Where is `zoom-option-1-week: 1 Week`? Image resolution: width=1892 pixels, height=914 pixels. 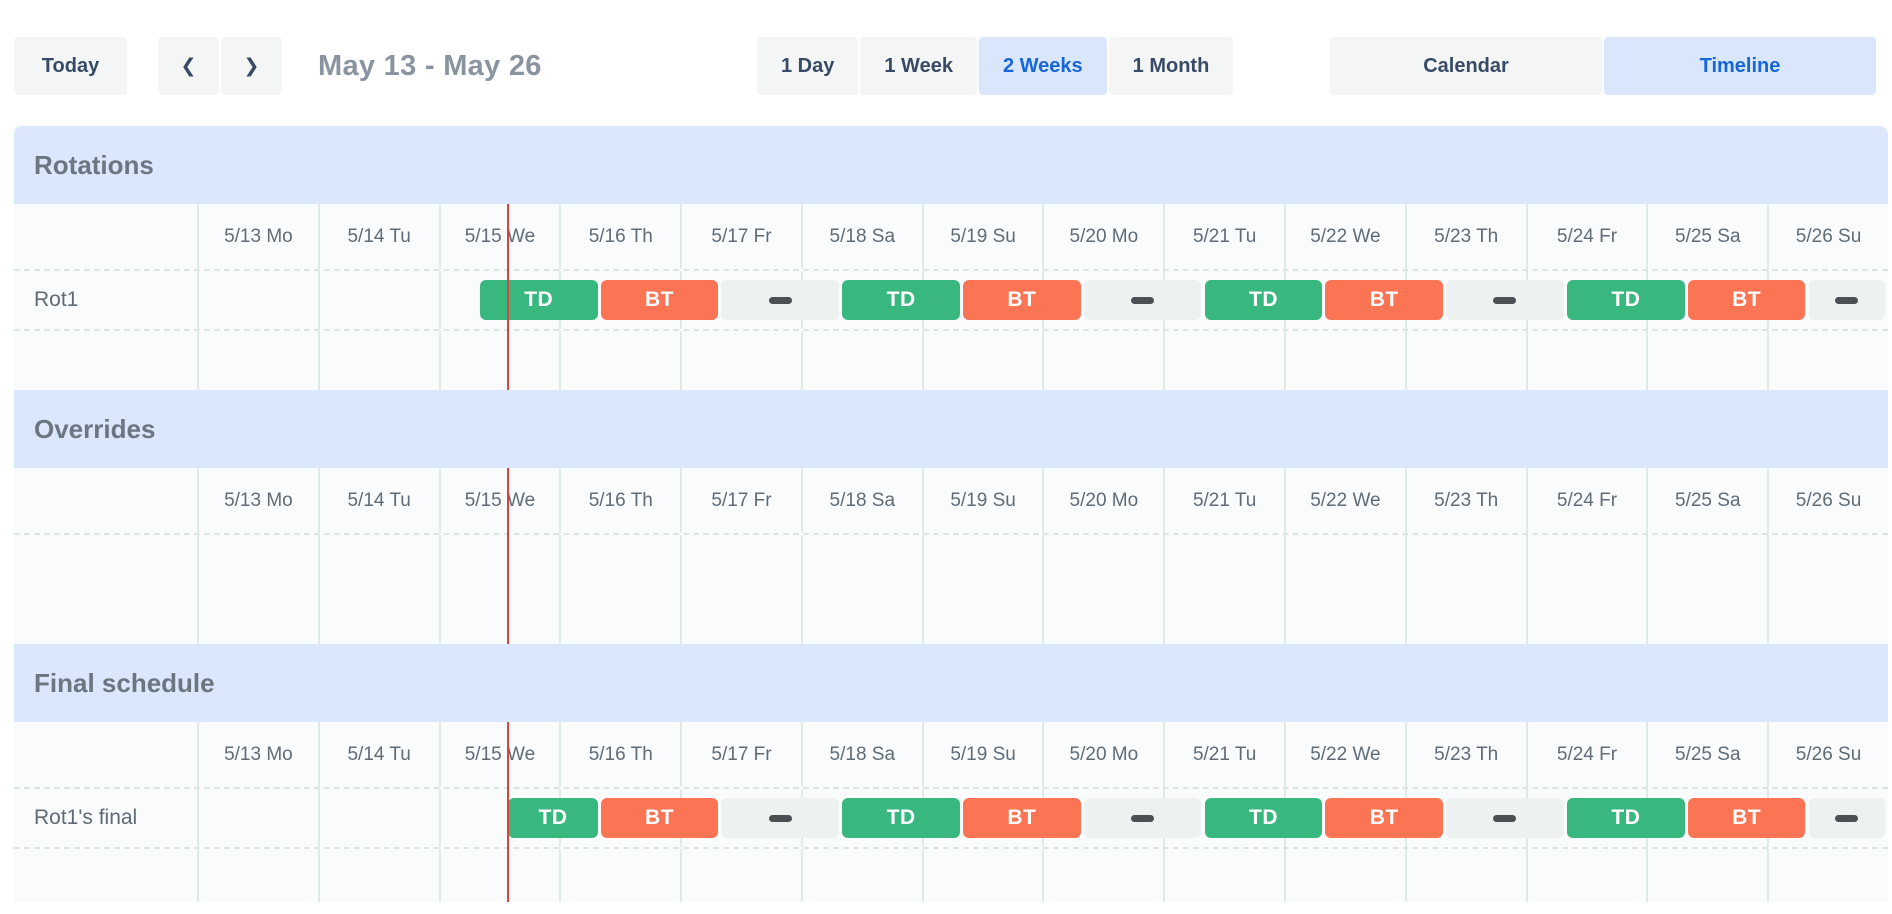 zoom-option-1-week: 1 Week is located at coordinates (918, 66).